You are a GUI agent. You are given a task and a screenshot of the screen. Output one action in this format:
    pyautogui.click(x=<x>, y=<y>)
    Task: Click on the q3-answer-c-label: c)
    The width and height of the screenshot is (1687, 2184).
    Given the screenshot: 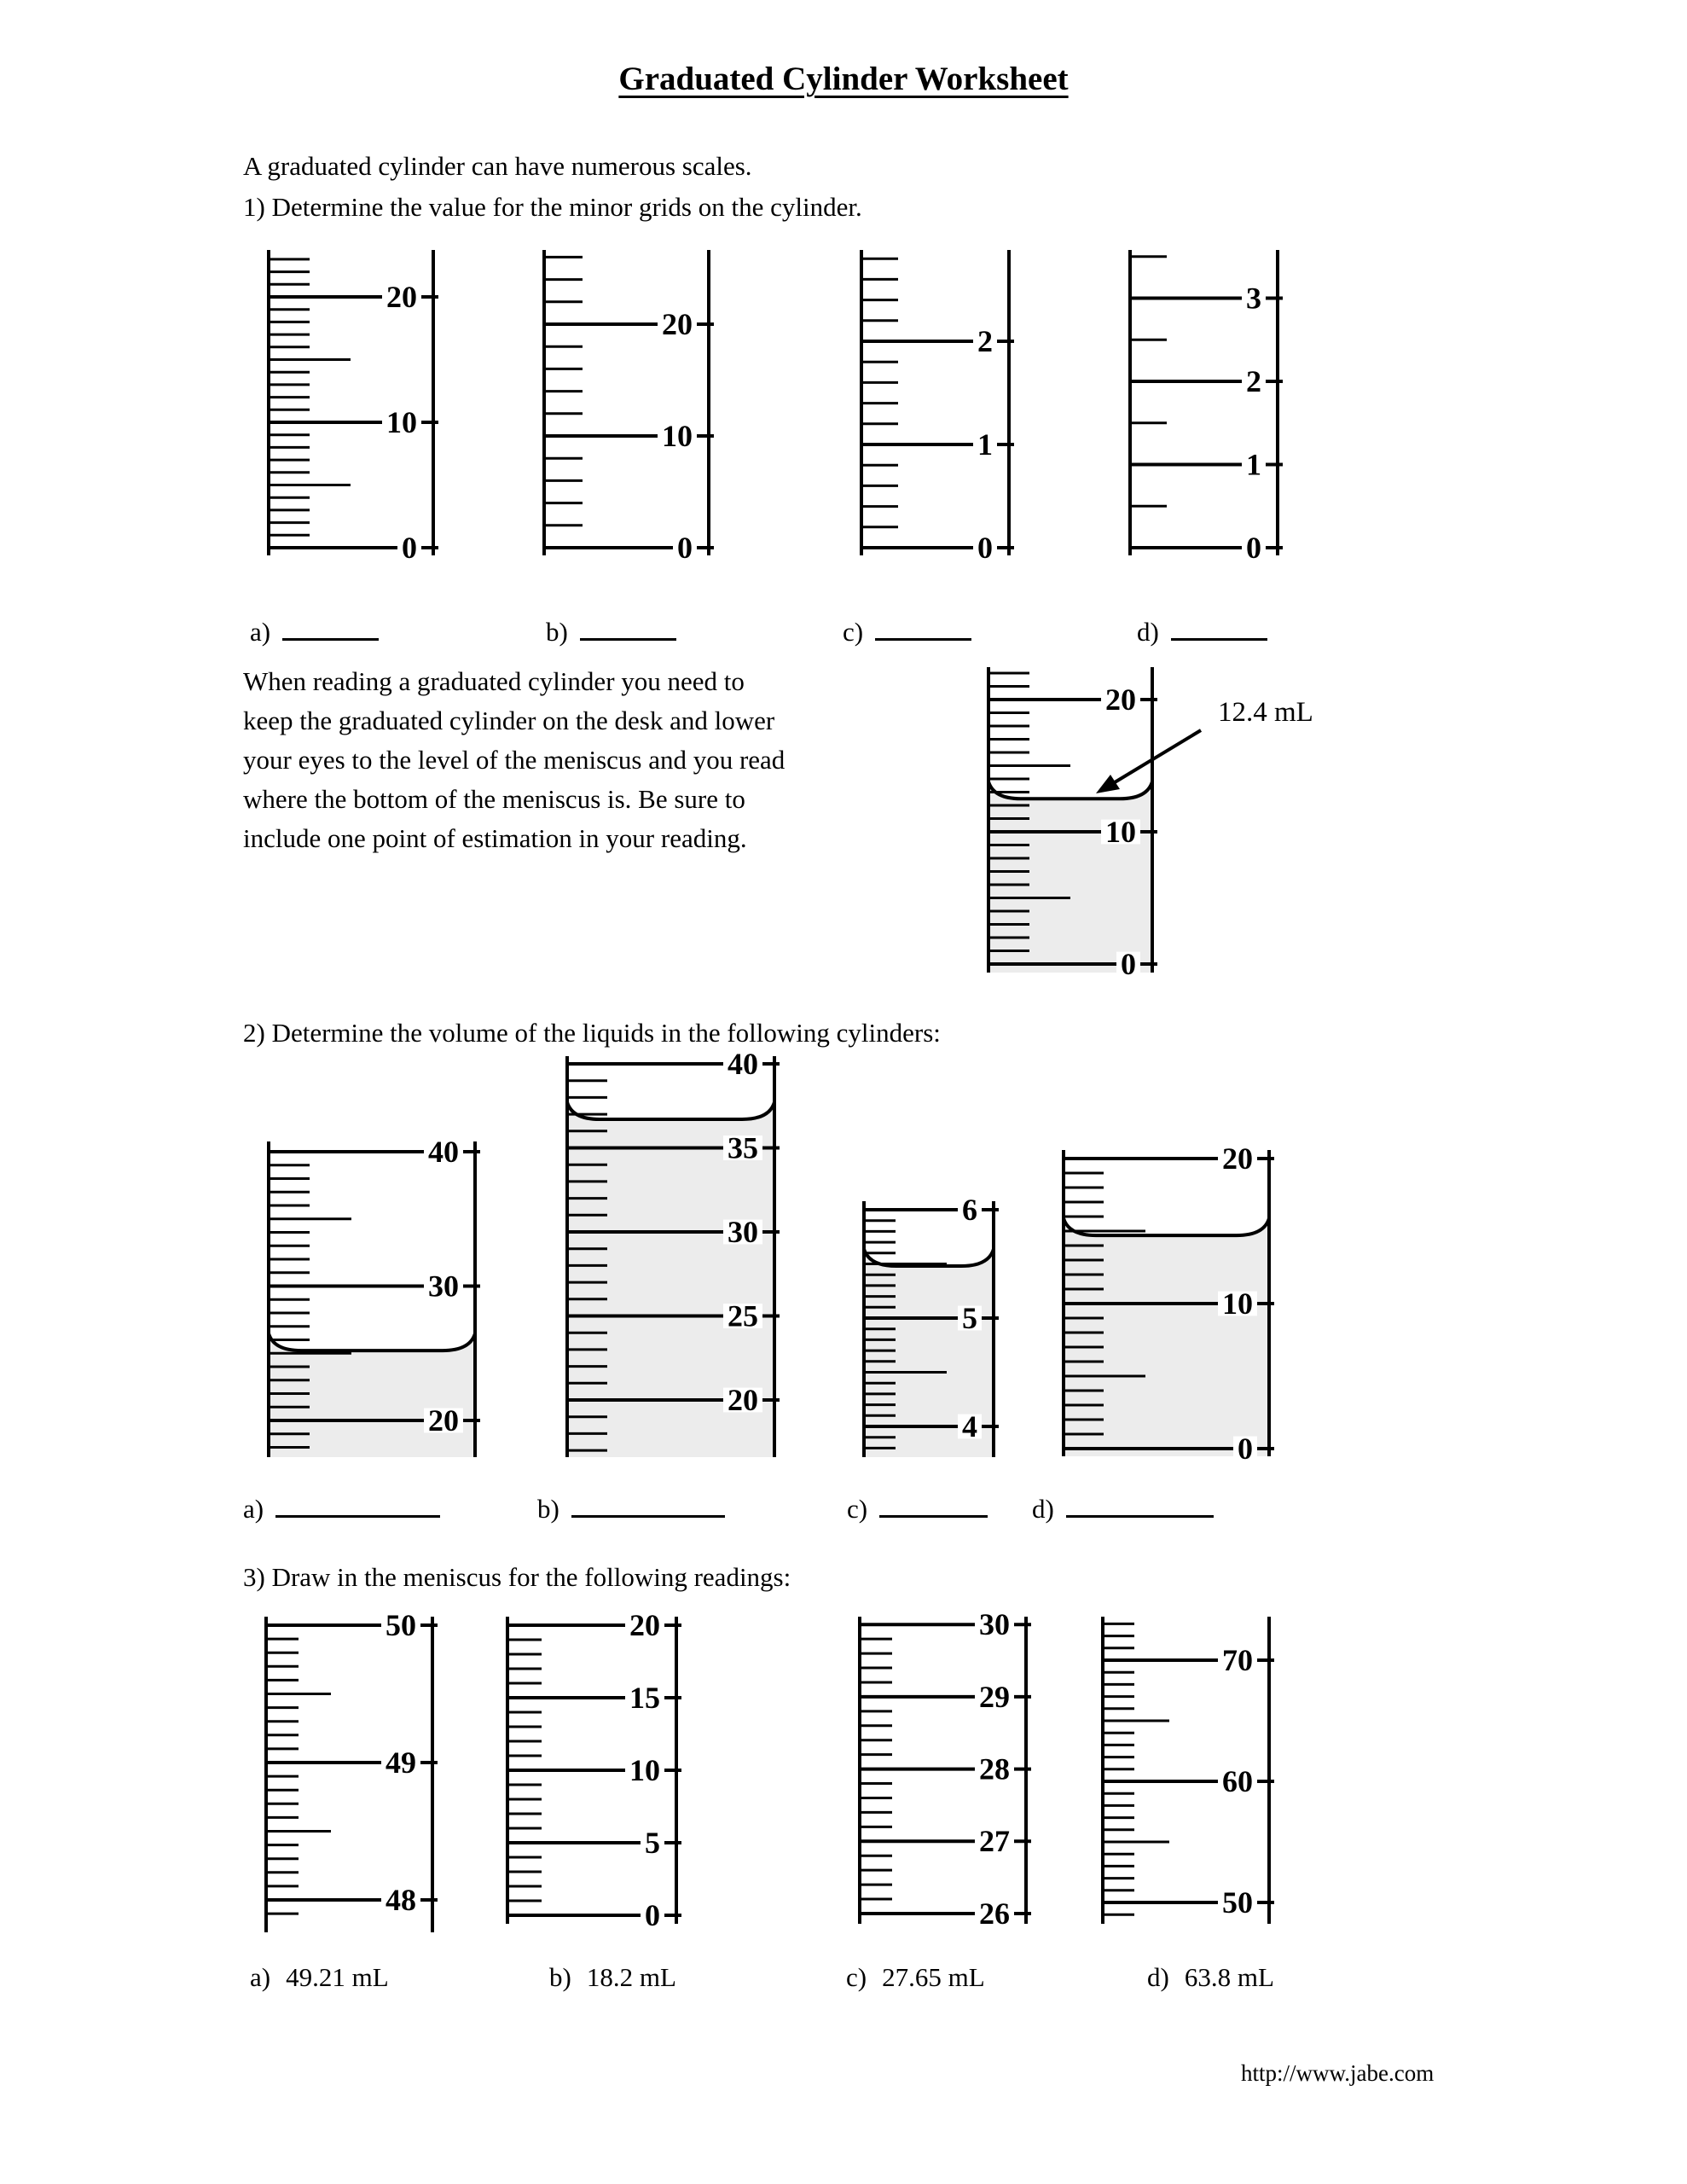 What is the action you would take?
    pyautogui.click(x=857, y=1977)
    